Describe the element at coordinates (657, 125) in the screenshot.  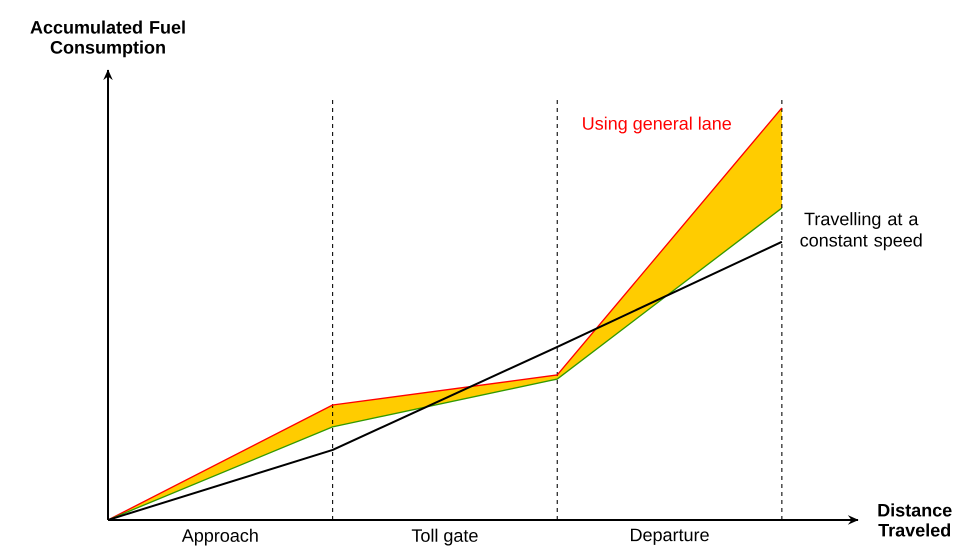
I see `series-label: Using general lane` at that location.